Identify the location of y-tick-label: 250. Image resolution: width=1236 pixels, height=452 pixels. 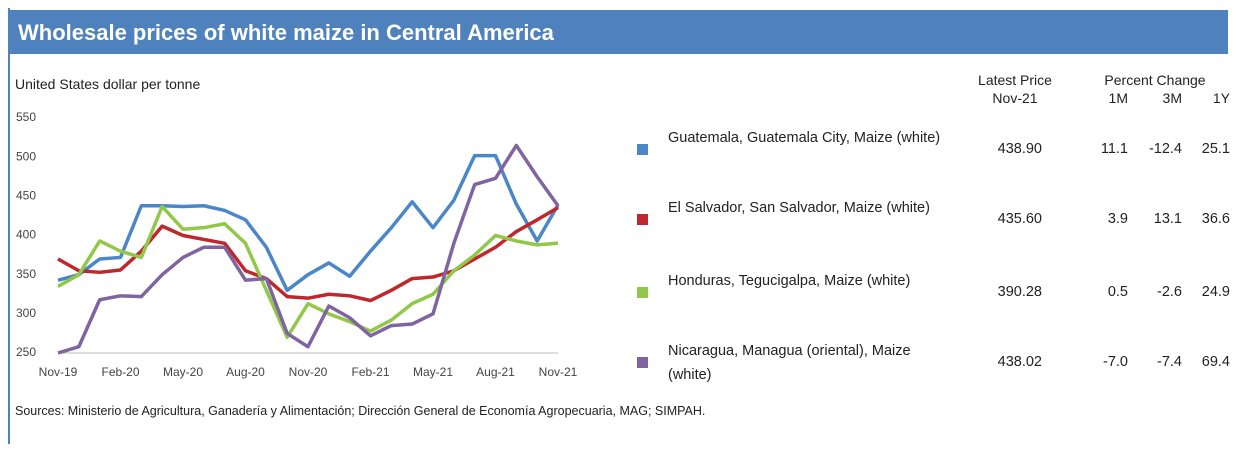
(26, 352).